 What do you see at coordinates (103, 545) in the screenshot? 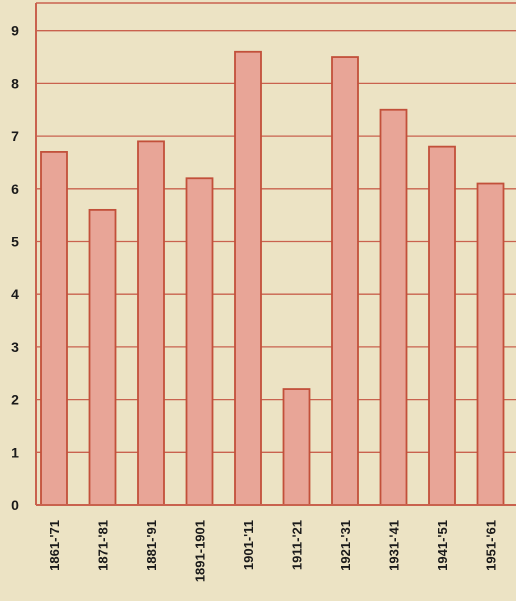
I see `x-tick-label: 1871-'81` at bounding box center [103, 545].